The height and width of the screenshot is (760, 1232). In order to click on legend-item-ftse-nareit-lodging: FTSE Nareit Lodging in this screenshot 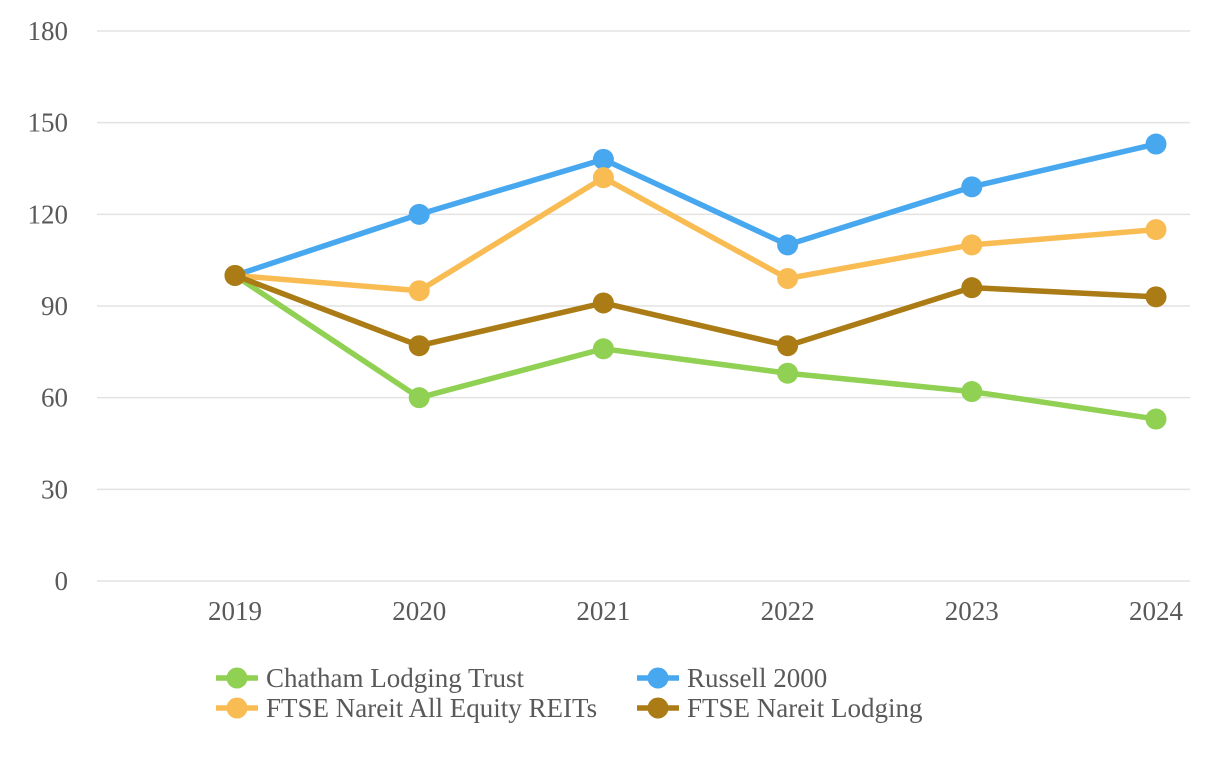, I will do `click(779, 708)`.